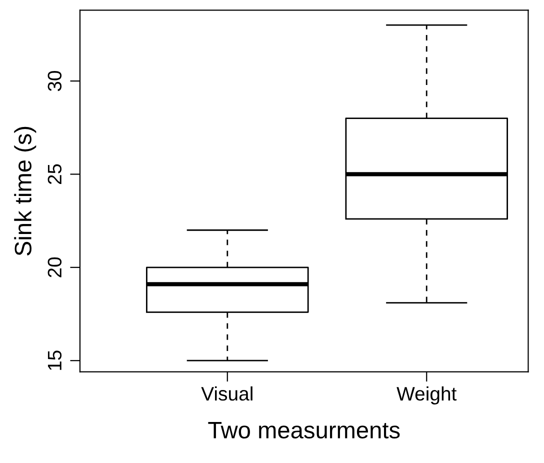 Image resolution: width=544 pixels, height=463 pixels. Describe the element at coordinates (55, 81) in the screenshot. I see `y-tick-label: 30` at that location.